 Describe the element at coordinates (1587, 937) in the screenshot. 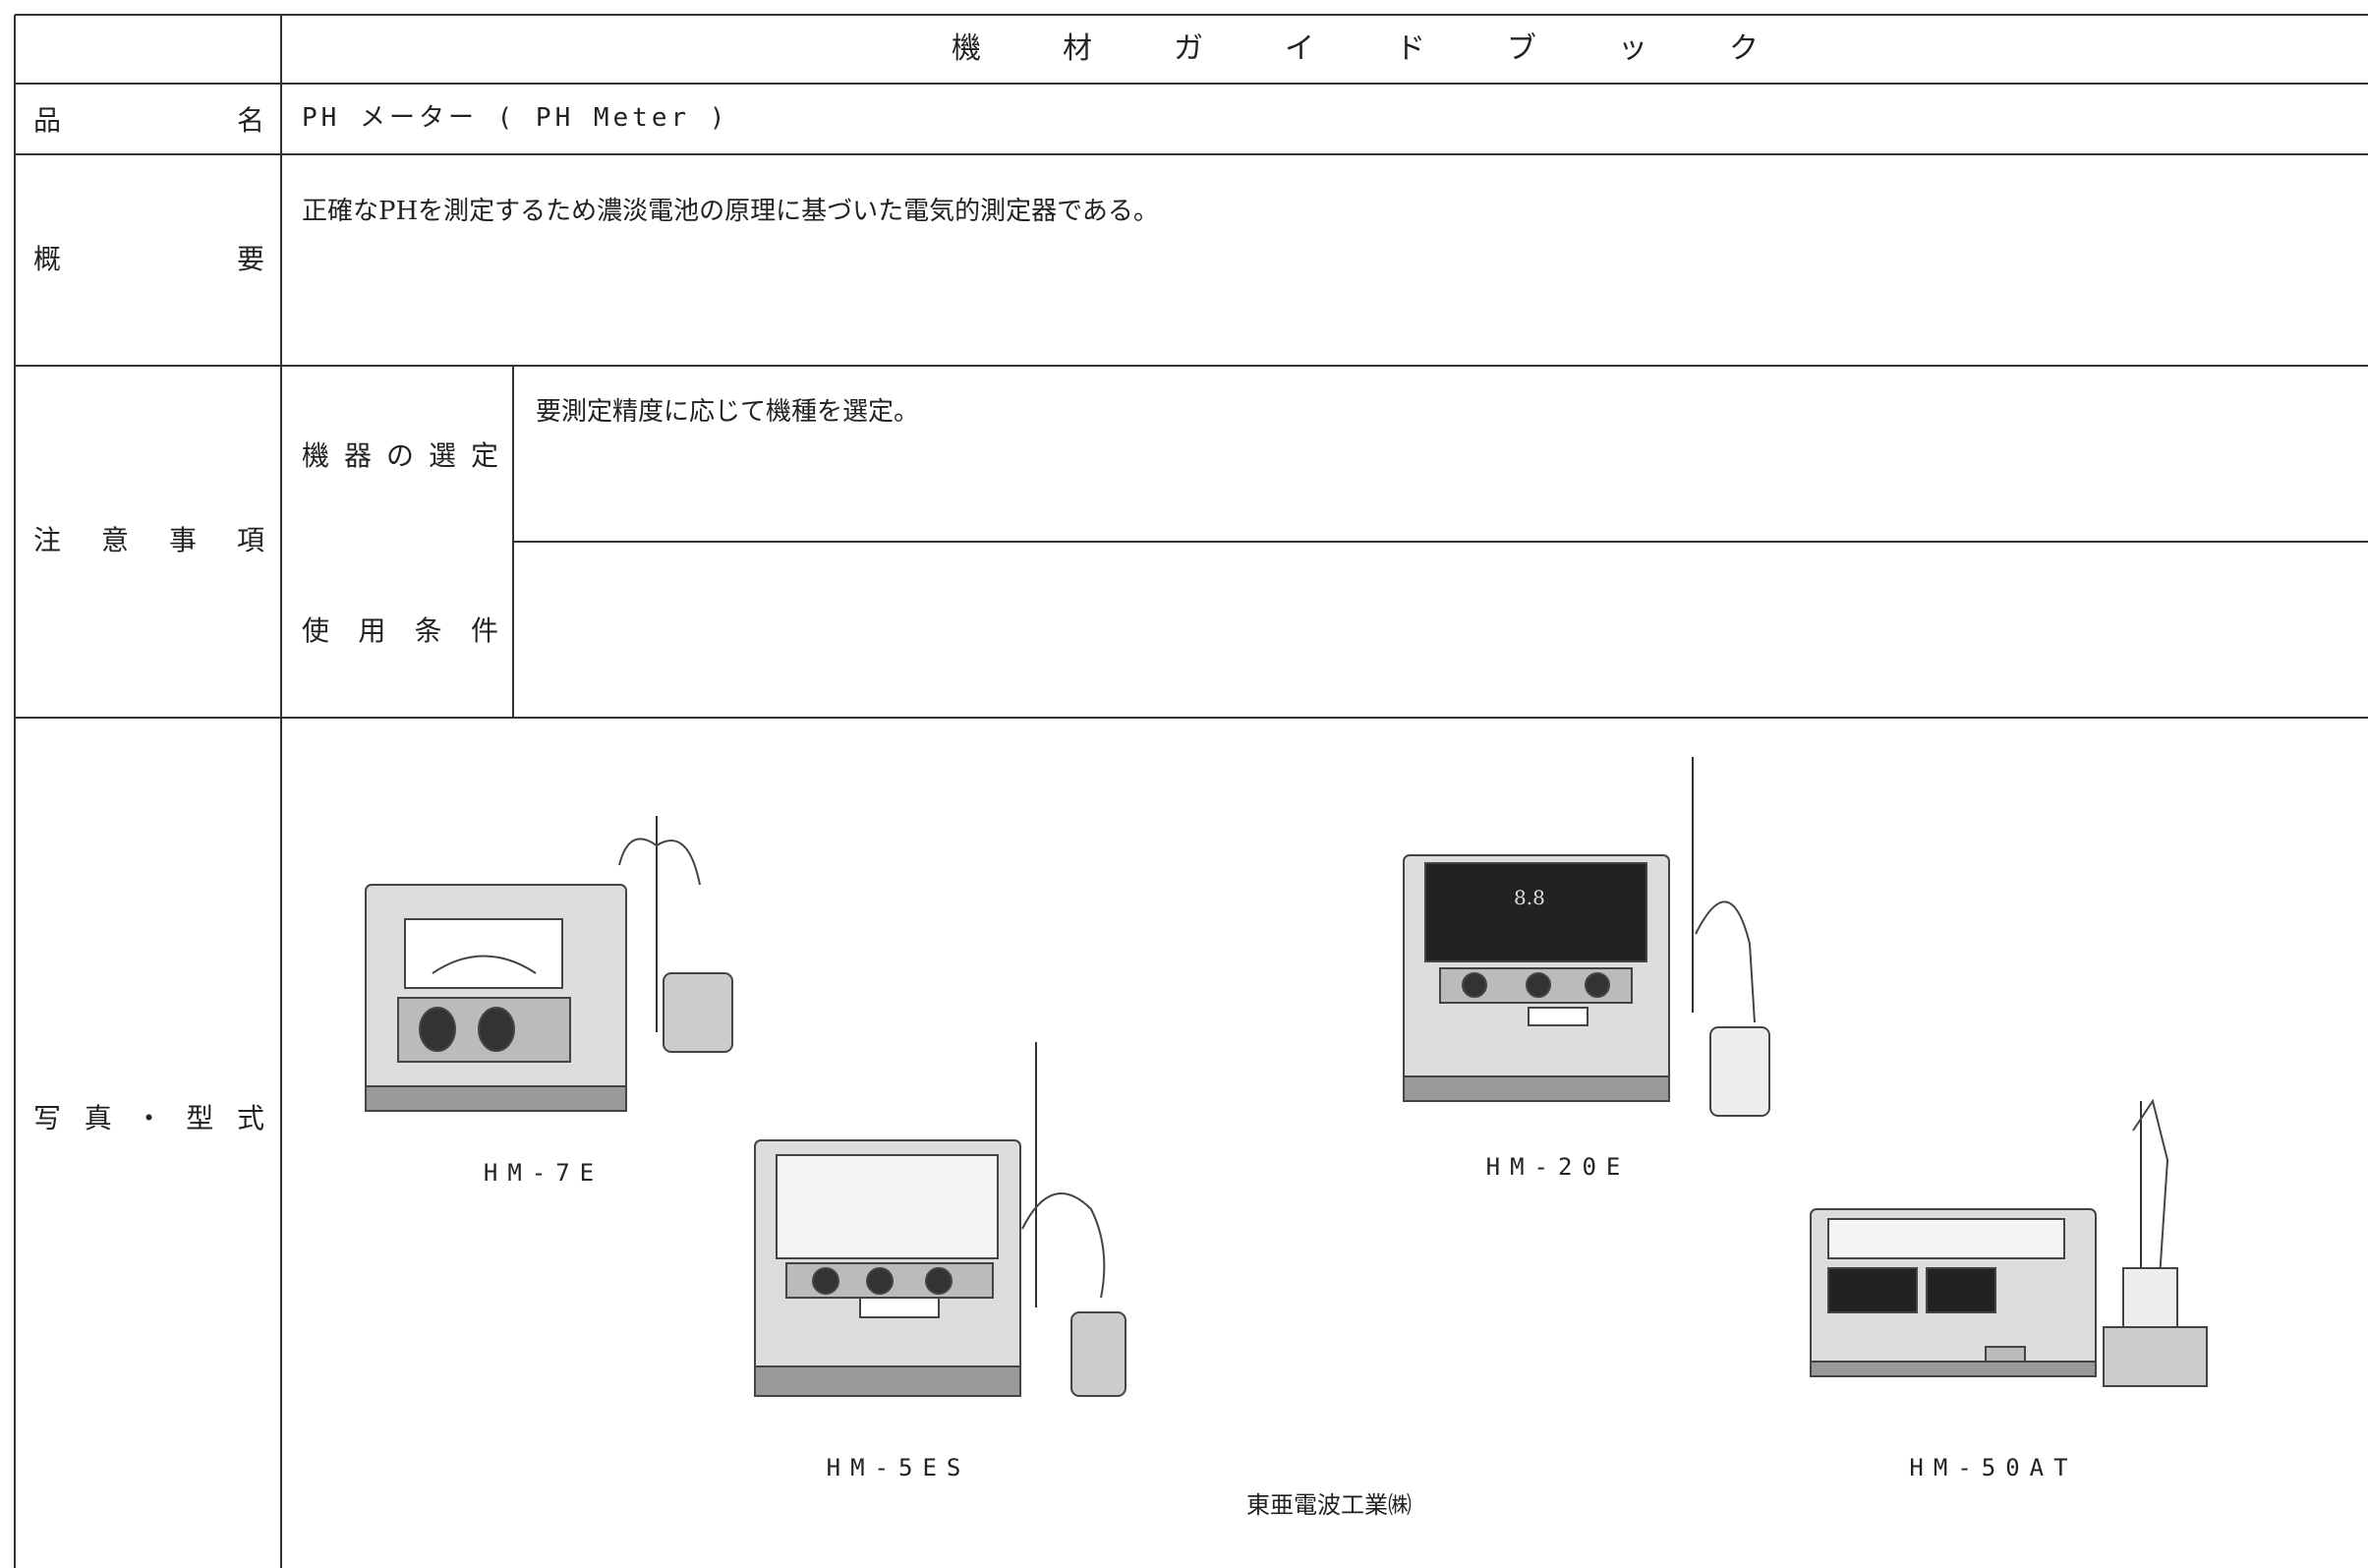

I see `photo-hm20e: 8.8` at that location.